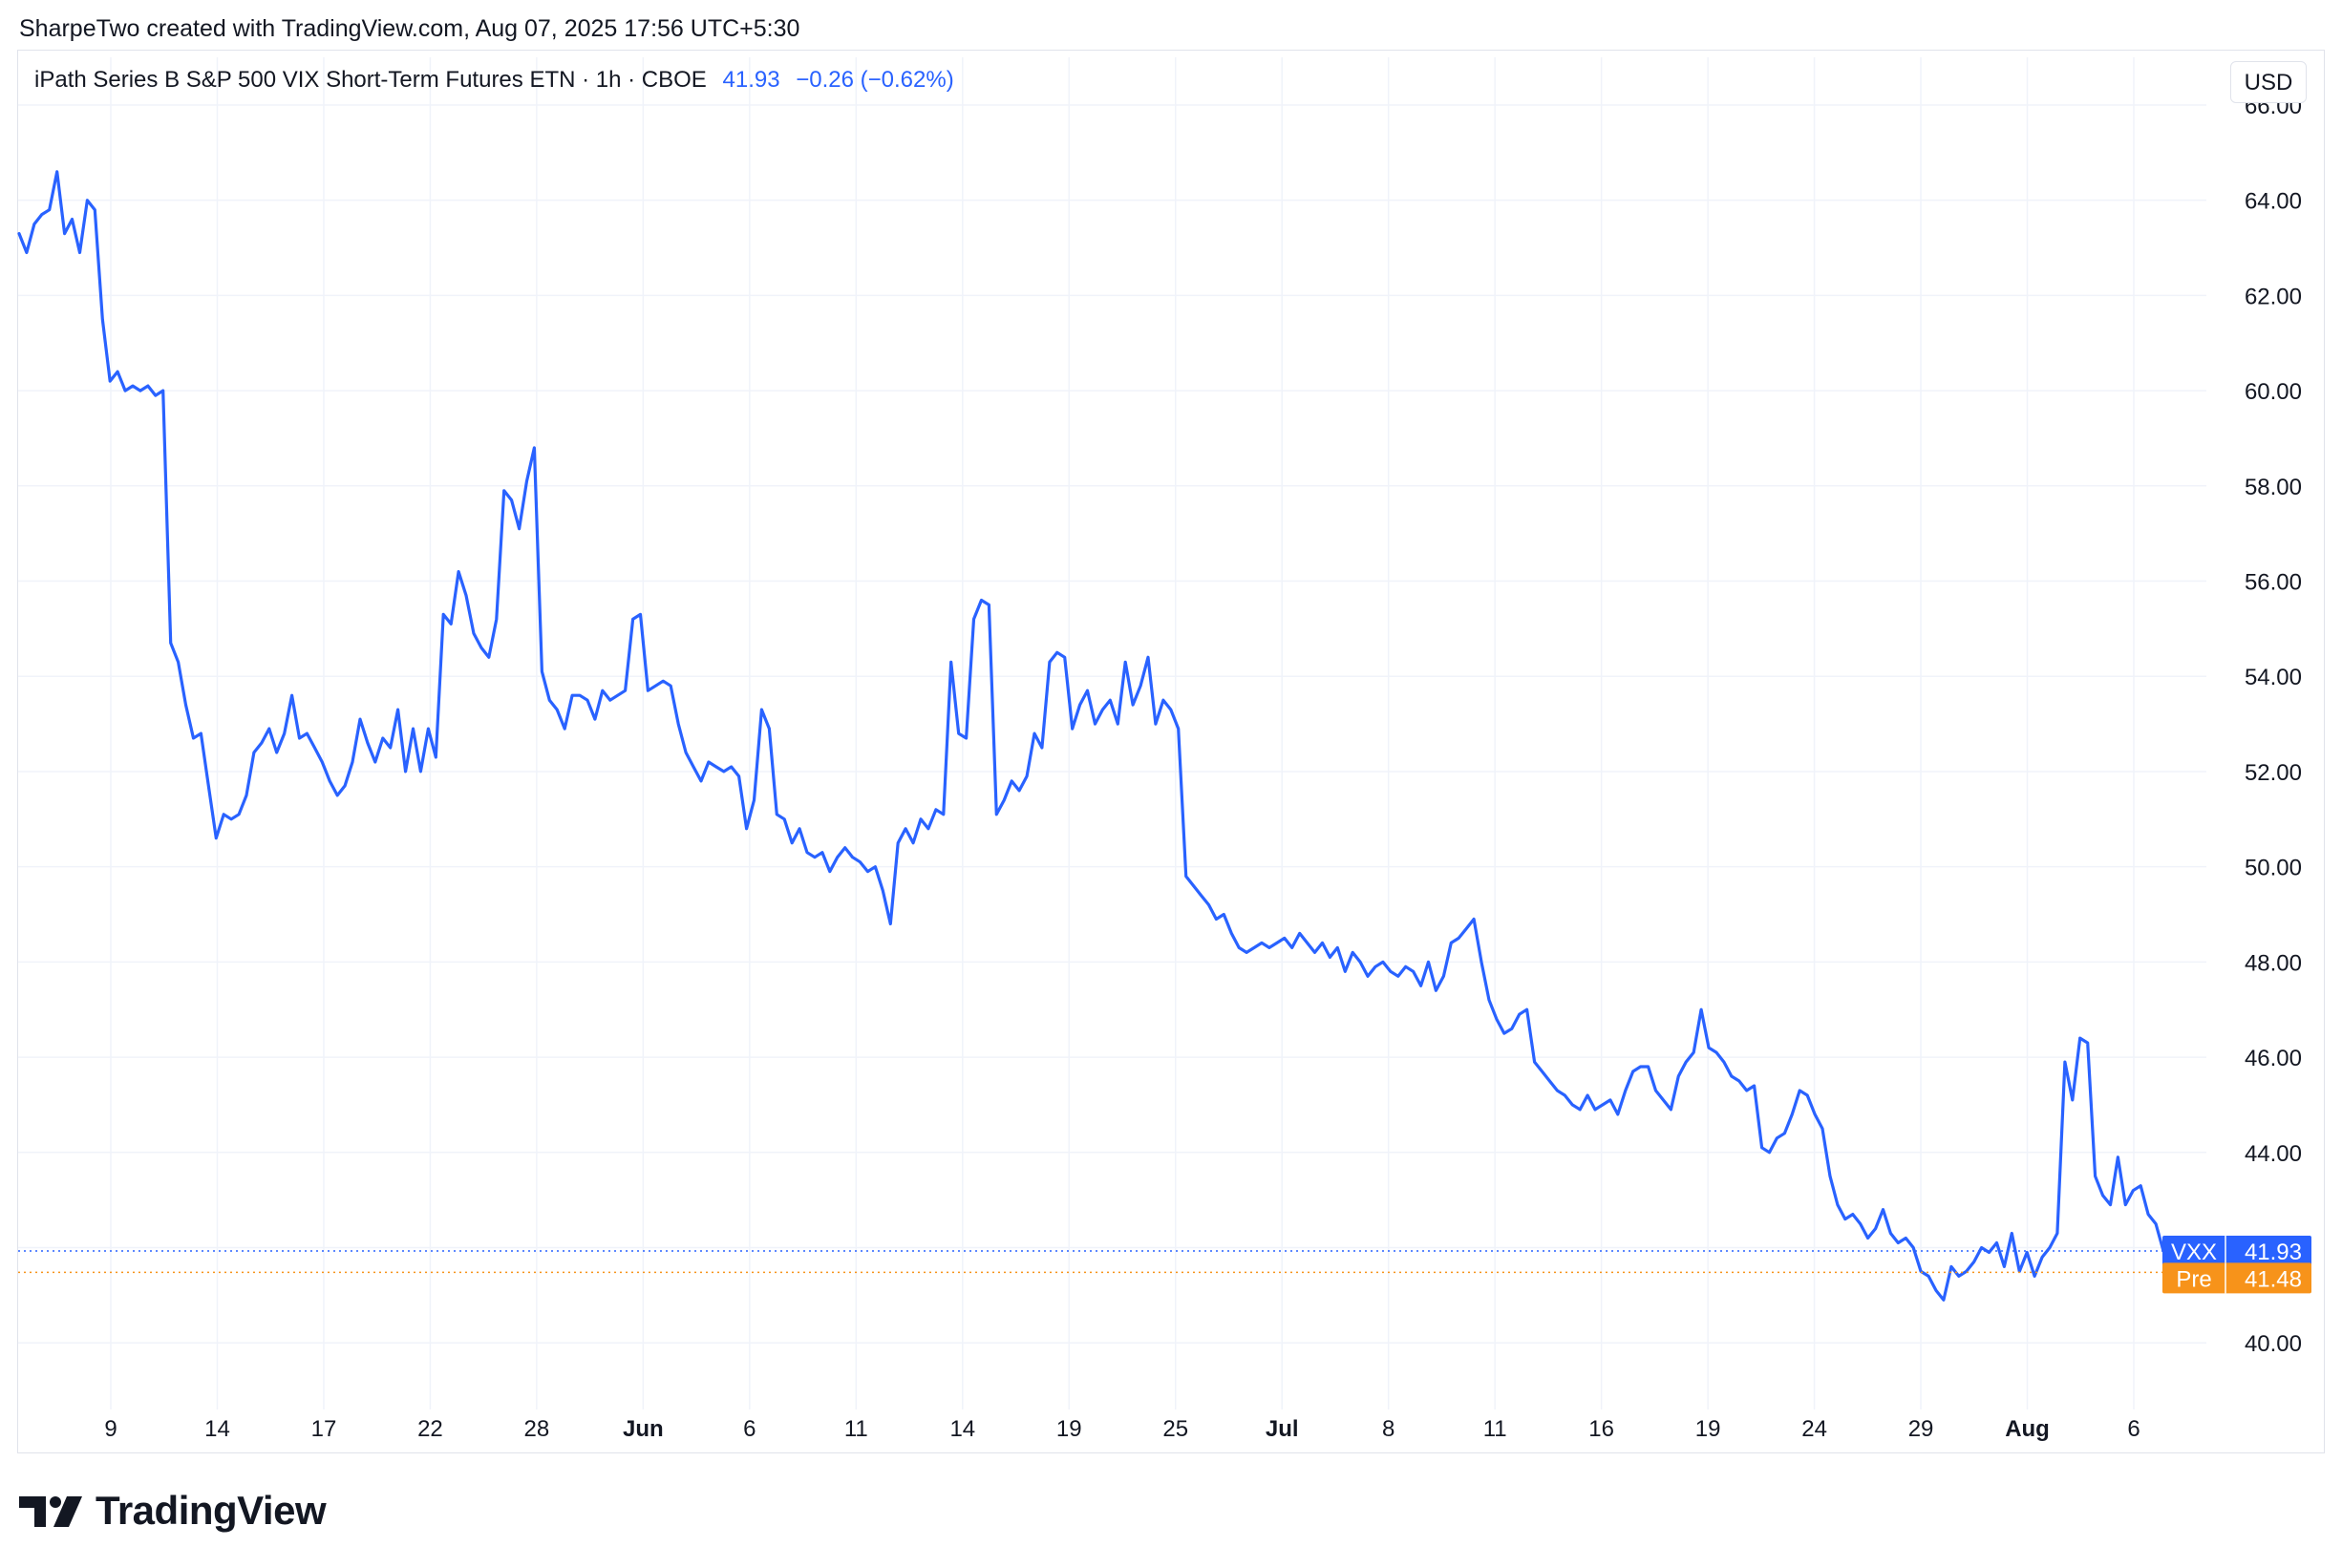  What do you see at coordinates (2273, 1344) in the screenshot?
I see `y-tick-label: 40.00` at bounding box center [2273, 1344].